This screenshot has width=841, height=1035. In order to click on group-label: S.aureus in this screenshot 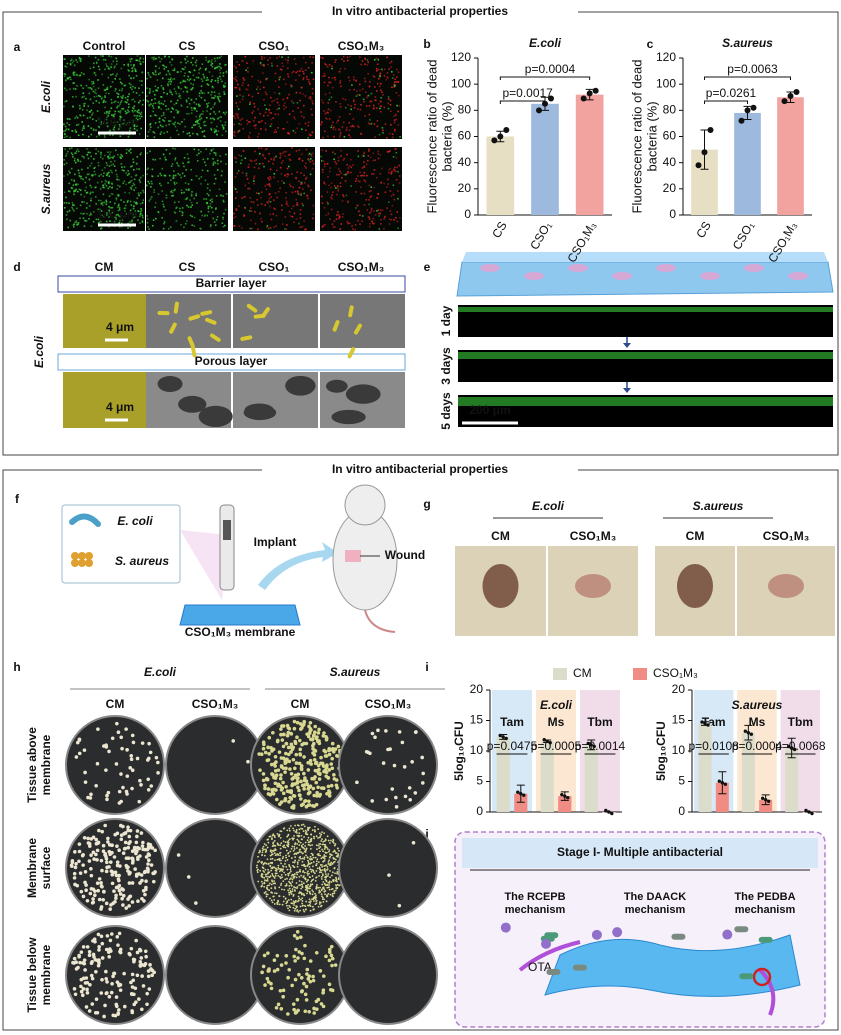, I will do `click(718, 506)`.